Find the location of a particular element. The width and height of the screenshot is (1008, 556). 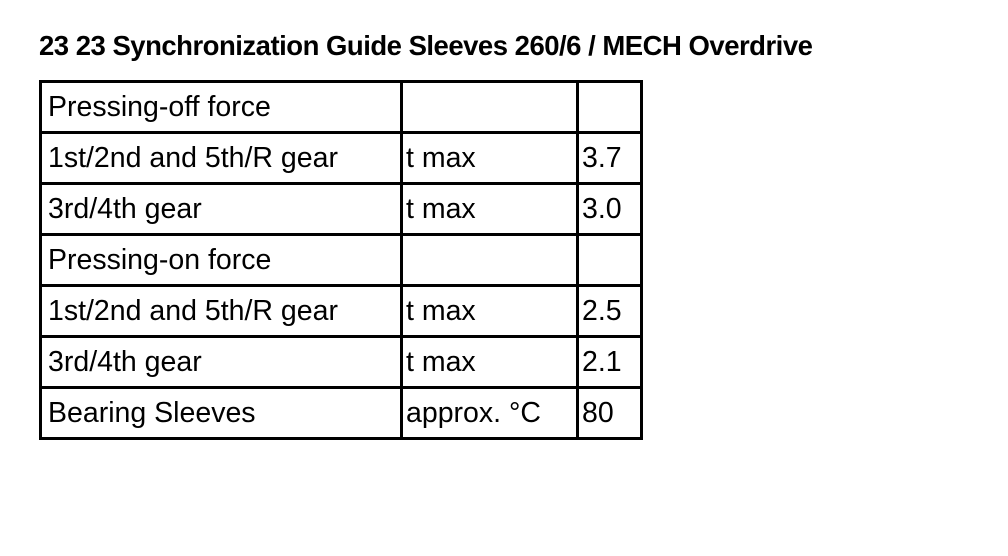

table-row: 3rd/4th gear t max 3.0 is located at coordinates (341, 209).